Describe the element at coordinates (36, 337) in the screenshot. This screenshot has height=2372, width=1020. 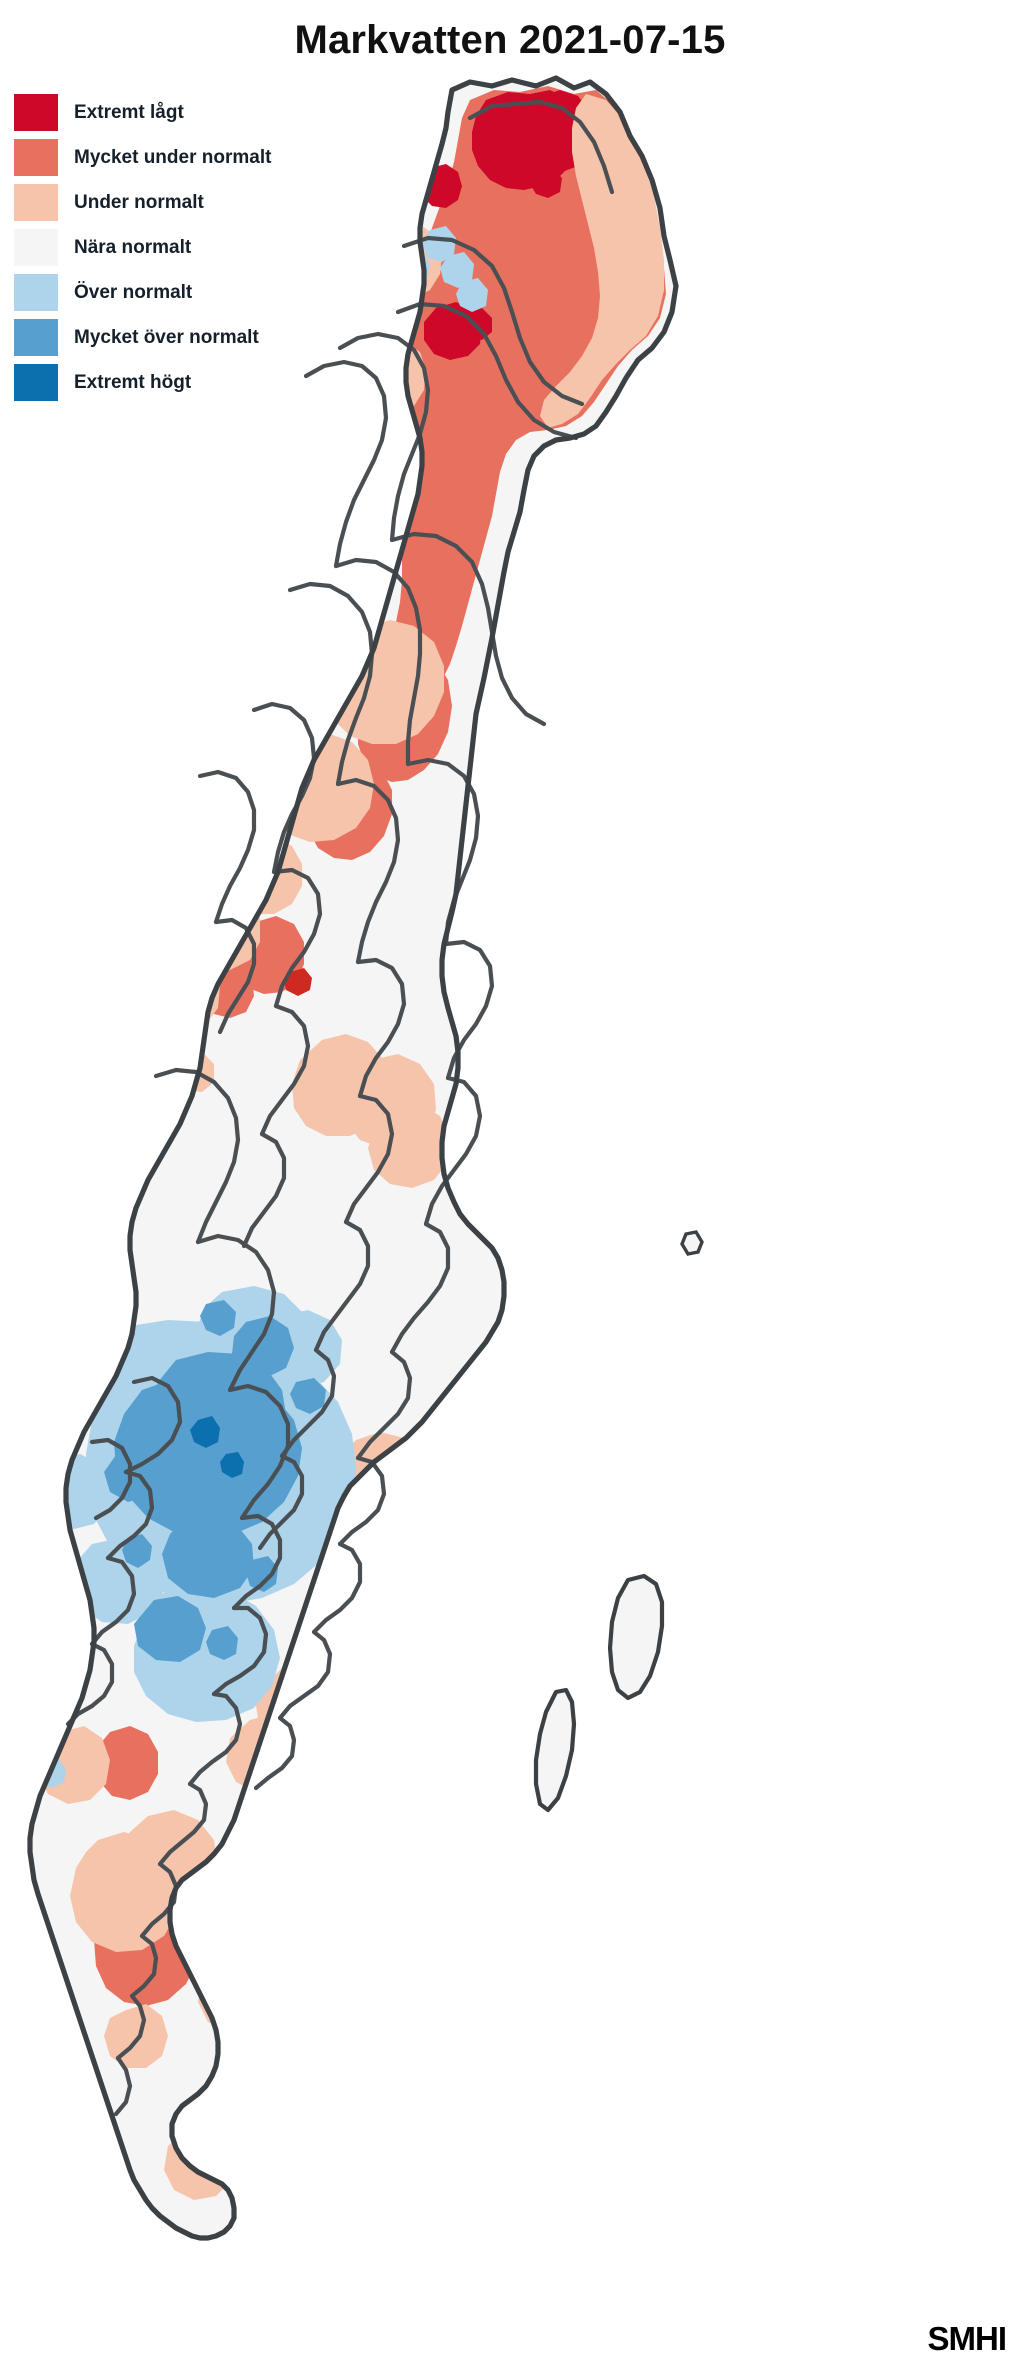
I see `legend-swatch-mycket-over-normalt` at that location.